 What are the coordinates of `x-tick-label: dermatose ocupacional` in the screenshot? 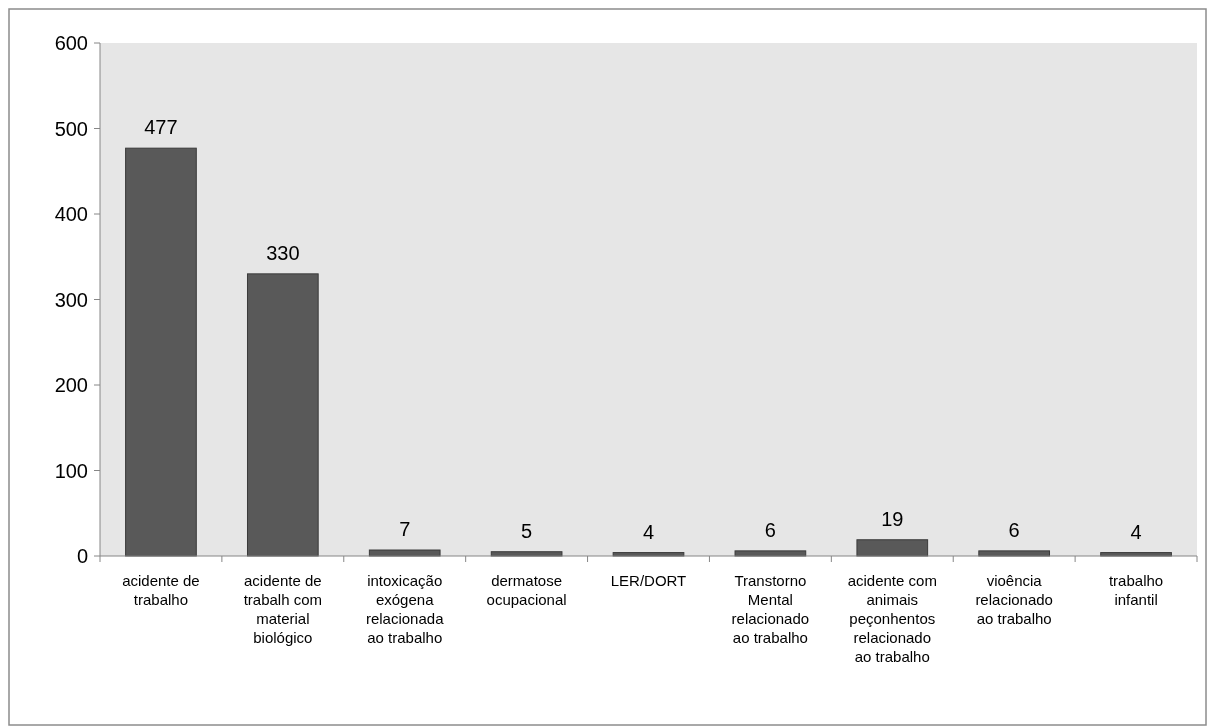 It's located at (526, 590).